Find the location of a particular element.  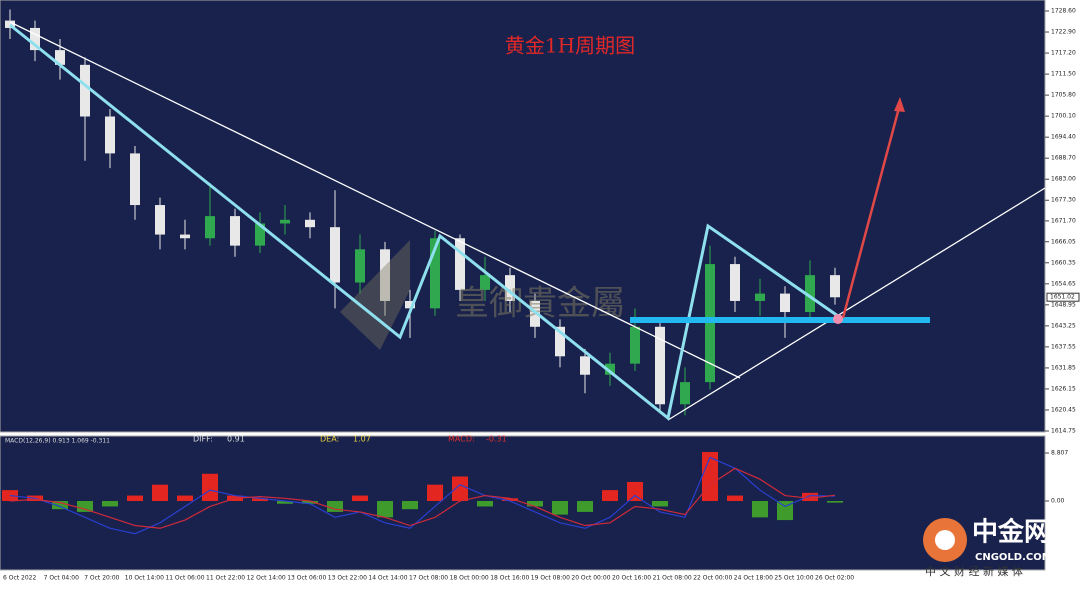

x-tick-label: 26 Oct 02:00 is located at coordinates (834, 578).